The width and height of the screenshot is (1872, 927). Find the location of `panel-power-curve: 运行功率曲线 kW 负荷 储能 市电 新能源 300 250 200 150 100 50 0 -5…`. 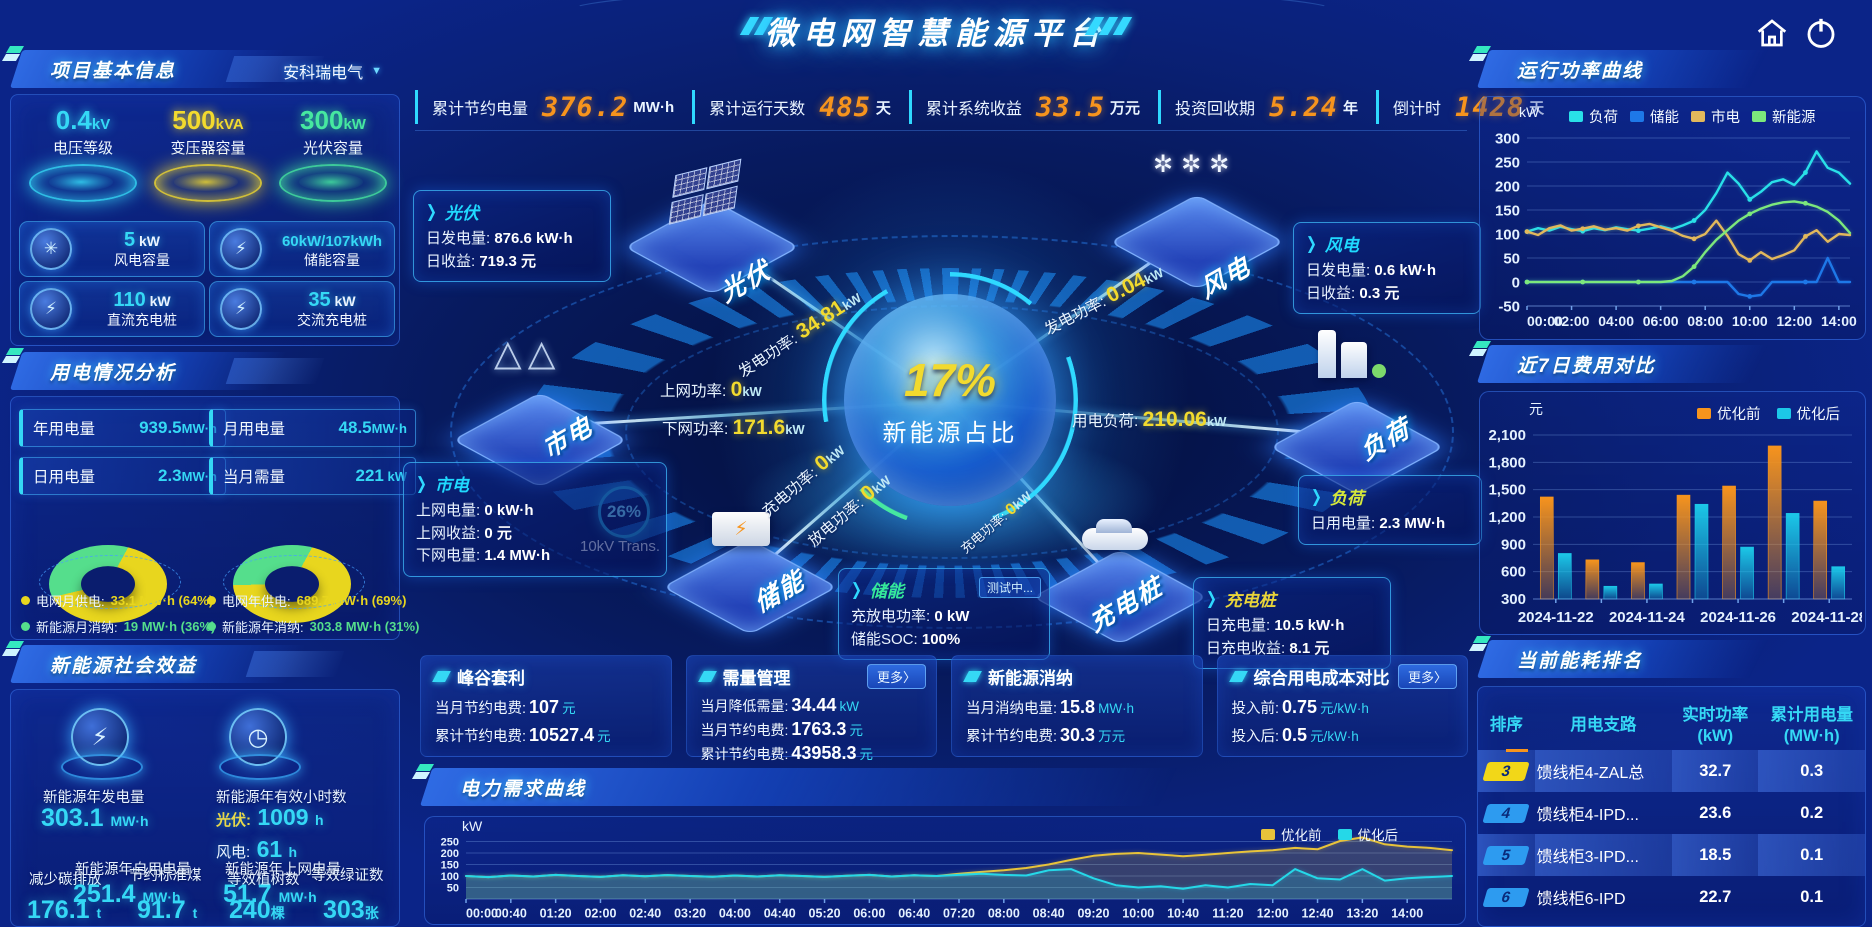

panel-power-curve: 运行功率曲线 kW 负荷 储能 市电 新能源 300 250 200 150 100 50 0 -5… is located at coordinates (1667, 193).